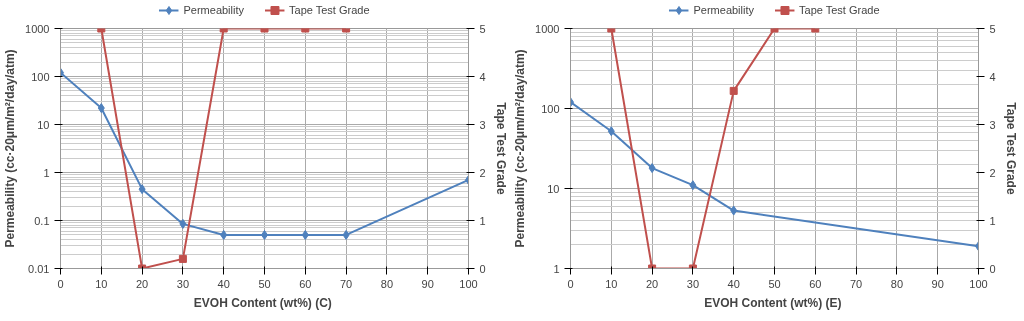 The width and height of the screenshot is (1024, 321). Describe the element at coordinates (39, 268) in the screenshot. I see `y-tick-label: 0.01` at that location.